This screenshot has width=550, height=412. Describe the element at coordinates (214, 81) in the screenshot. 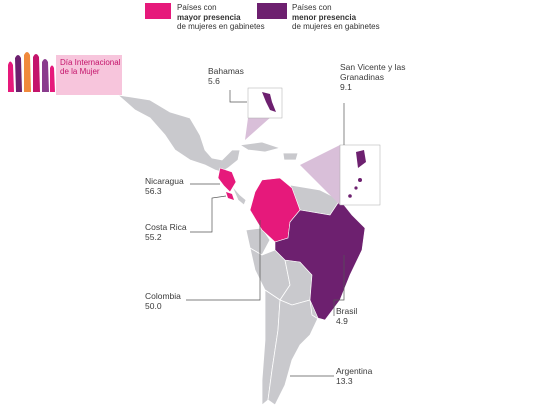

I see `country-value: 5.6` at that location.